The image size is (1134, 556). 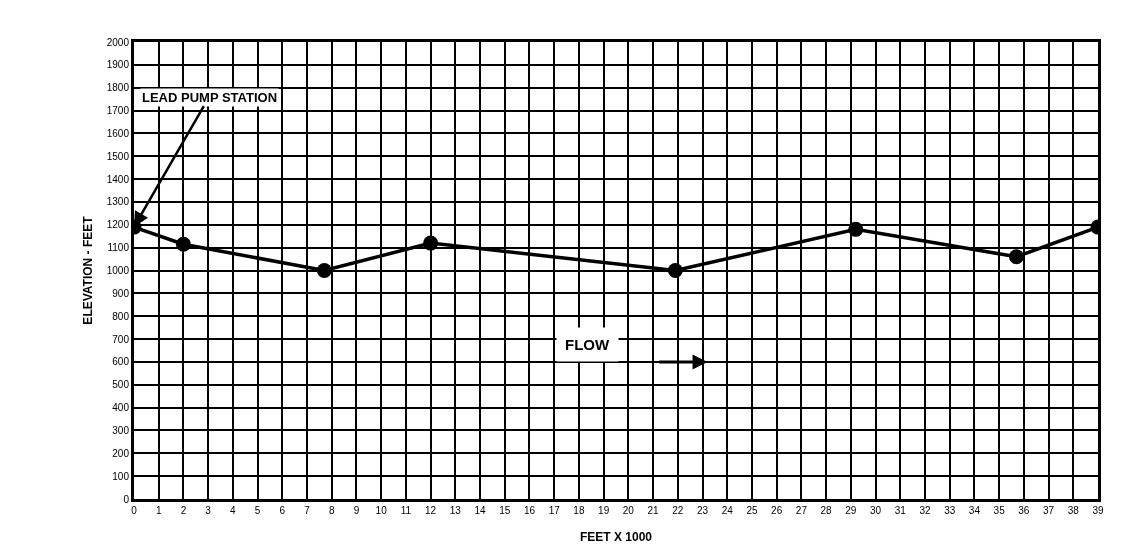 What do you see at coordinates (628, 510) in the screenshot?
I see `x-tick-label: 20` at bounding box center [628, 510].